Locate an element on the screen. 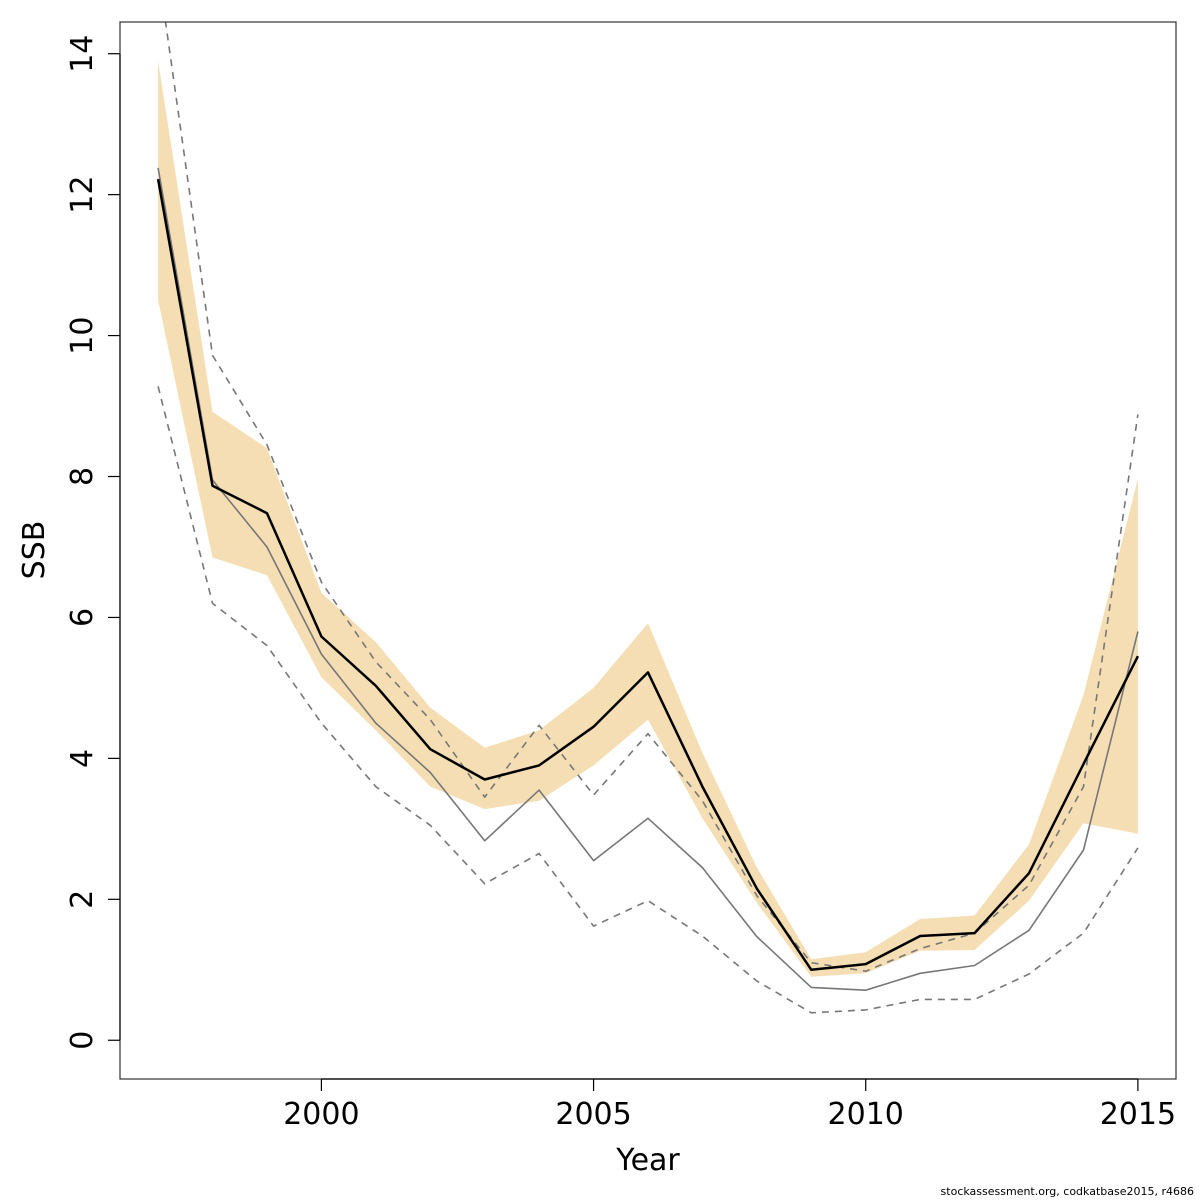  y-tick-label: 0 is located at coordinates (82, 1040).